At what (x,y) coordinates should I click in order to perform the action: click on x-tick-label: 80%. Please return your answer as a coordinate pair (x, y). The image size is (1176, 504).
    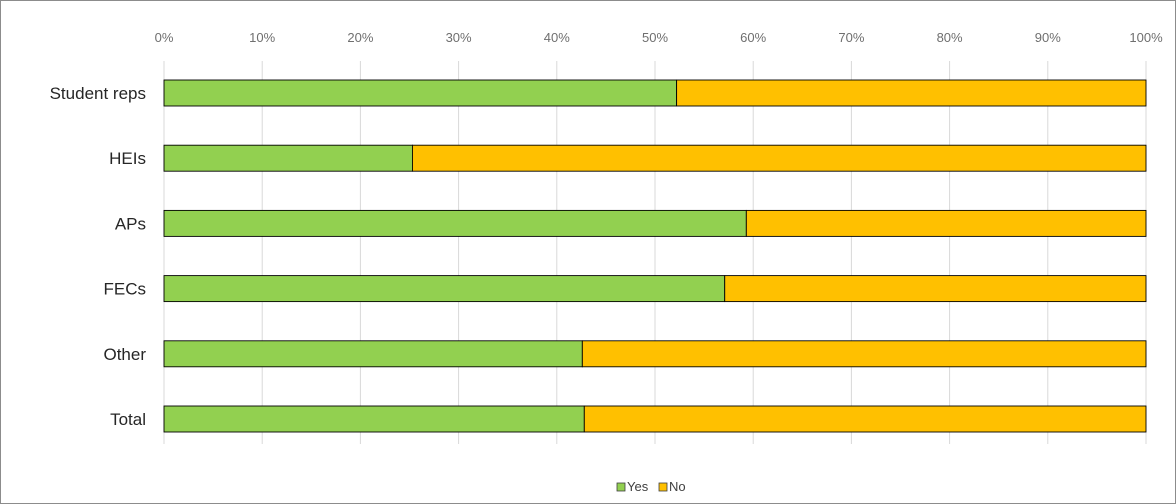
    Looking at the image, I should click on (950, 37).